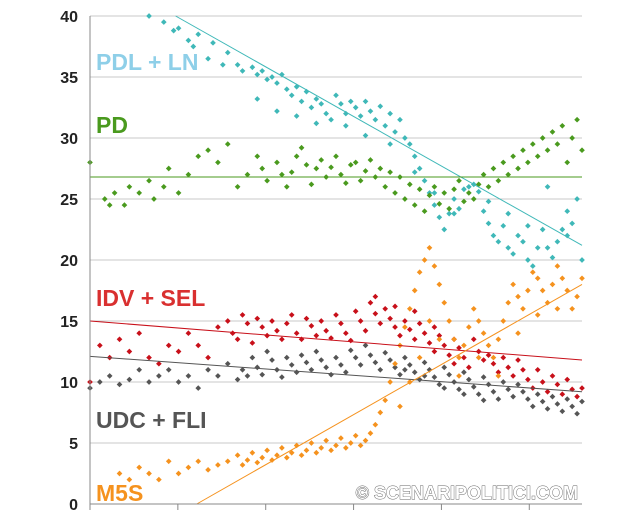  I want to click on y-tick-label: 30, so click(69, 139).